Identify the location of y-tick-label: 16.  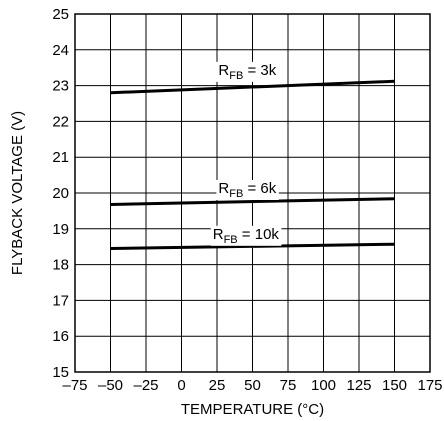
(60, 336).